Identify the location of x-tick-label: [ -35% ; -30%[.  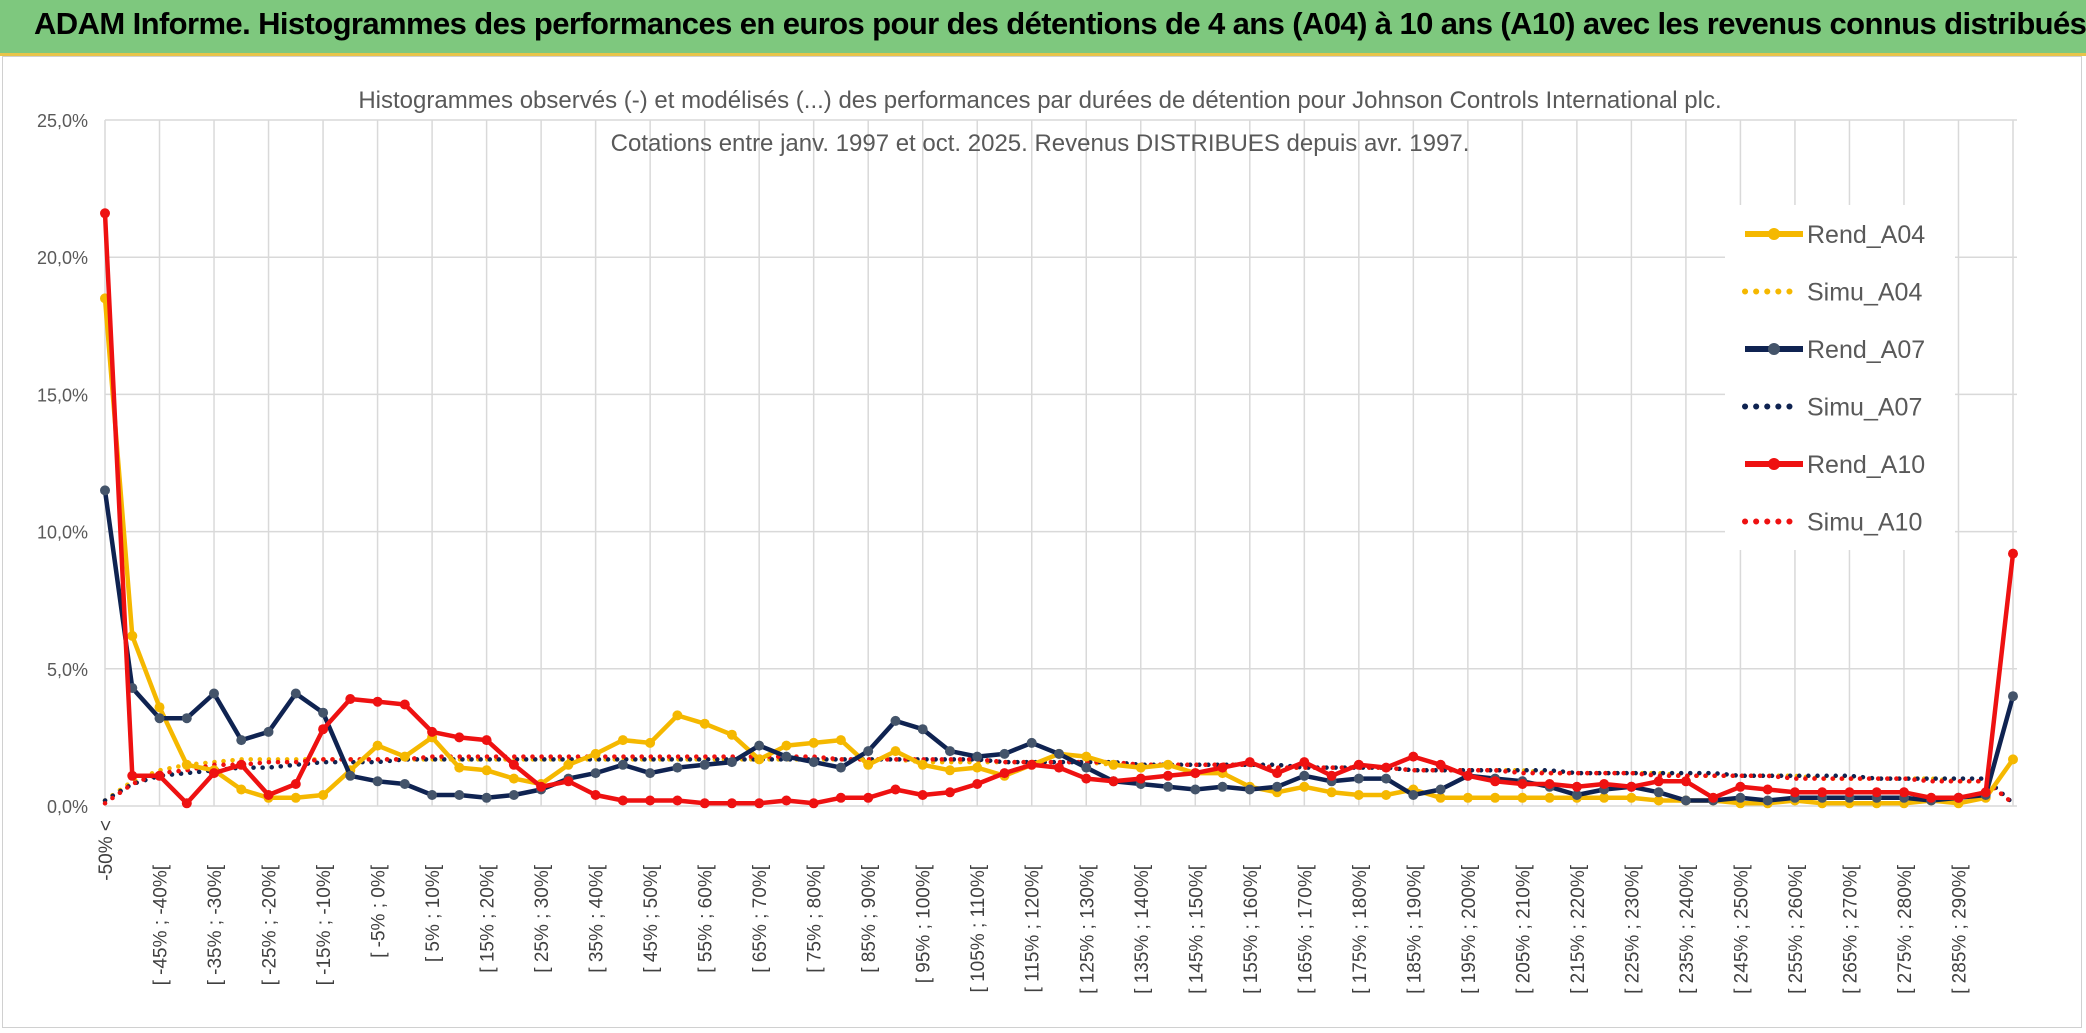
(215, 924).